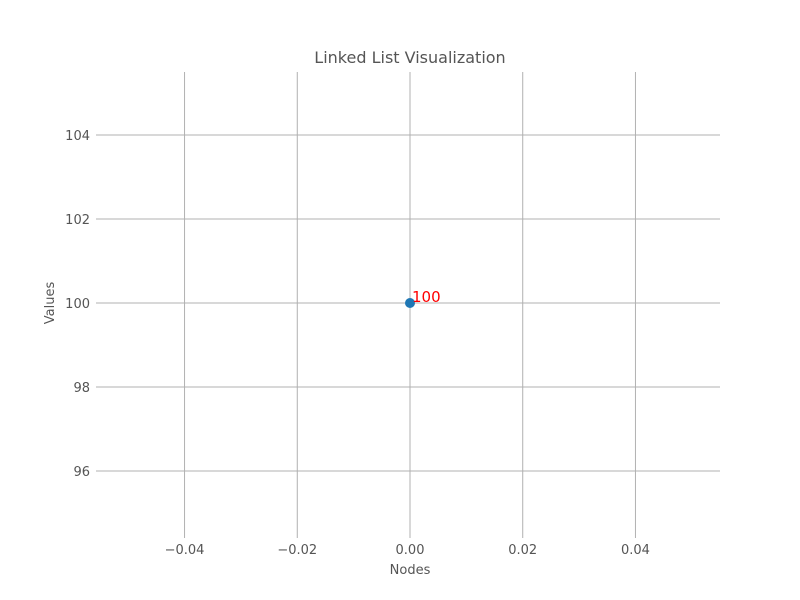  Describe the element at coordinates (81, 388) in the screenshot. I see `y-tick-label: 98` at that location.